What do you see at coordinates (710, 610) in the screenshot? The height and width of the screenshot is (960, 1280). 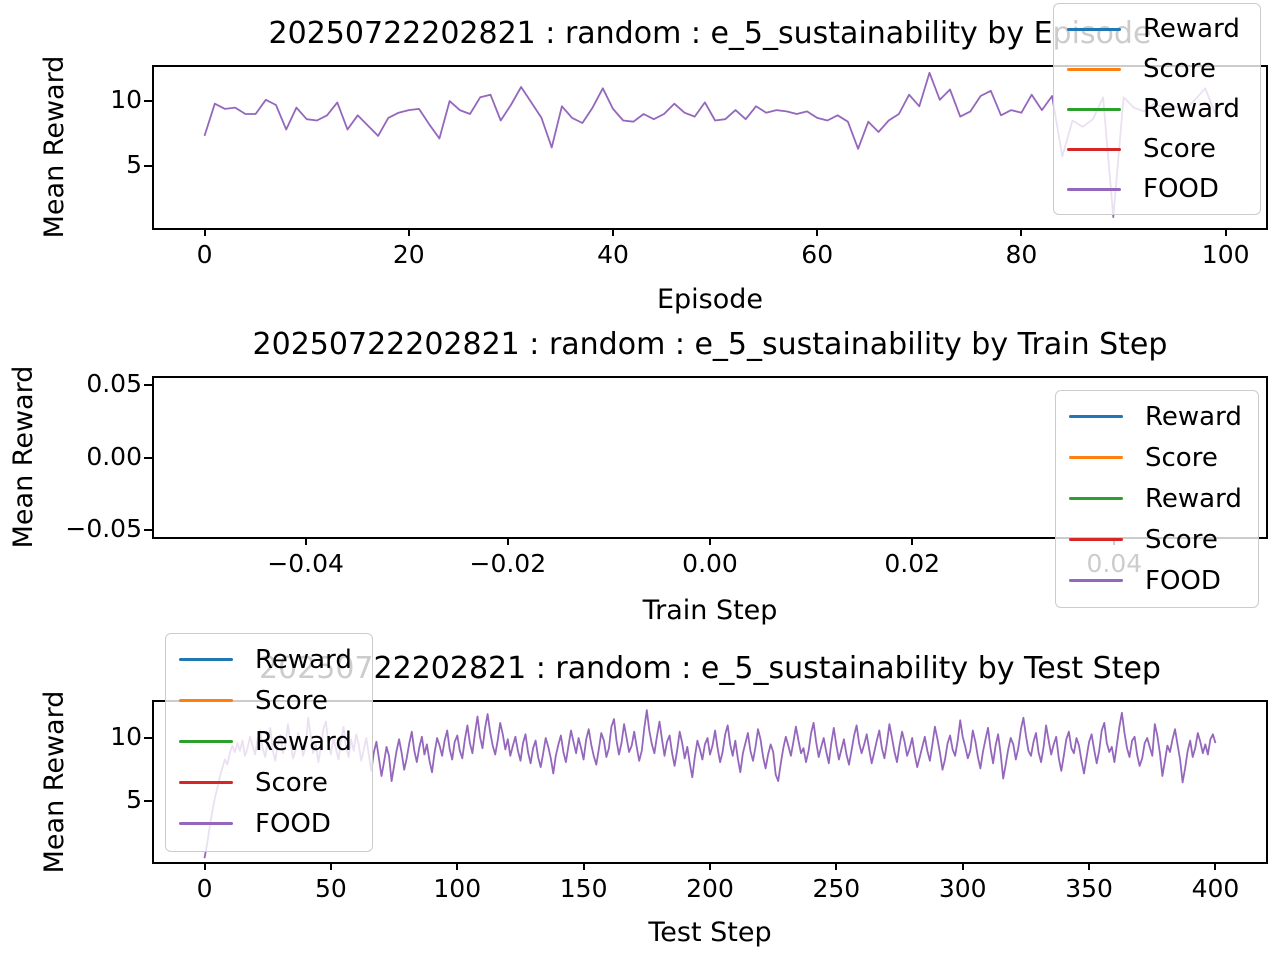 I see `x-axis-label-train-step: Train Step` at bounding box center [710, 610].